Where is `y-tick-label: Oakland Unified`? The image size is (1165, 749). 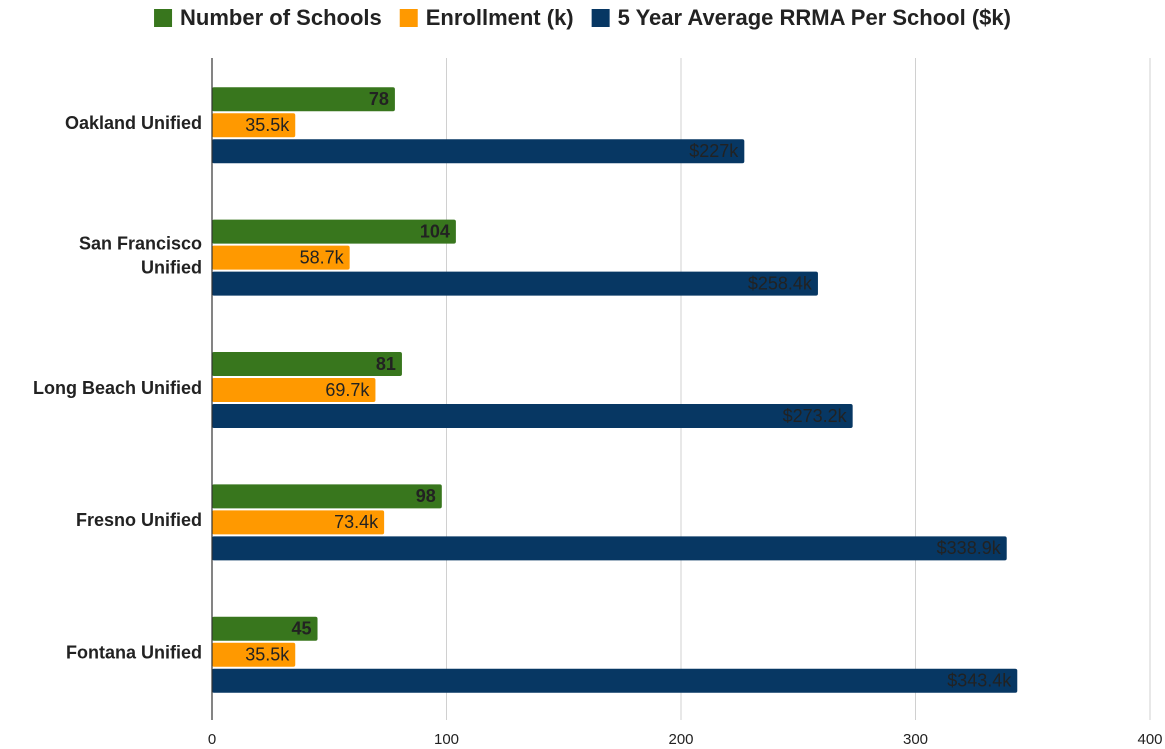
y-tick-label: Oakland Unified is located at coordinates (133, 123).